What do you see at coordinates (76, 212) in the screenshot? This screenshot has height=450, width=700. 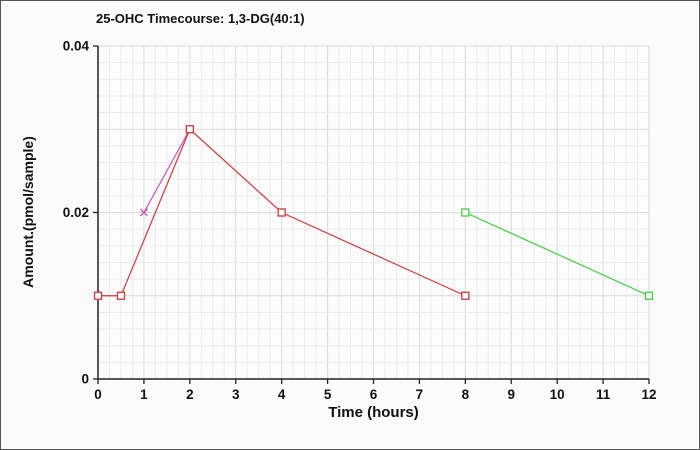 I see `y-tick-label: 0.02` at bounding box center [76, 212].